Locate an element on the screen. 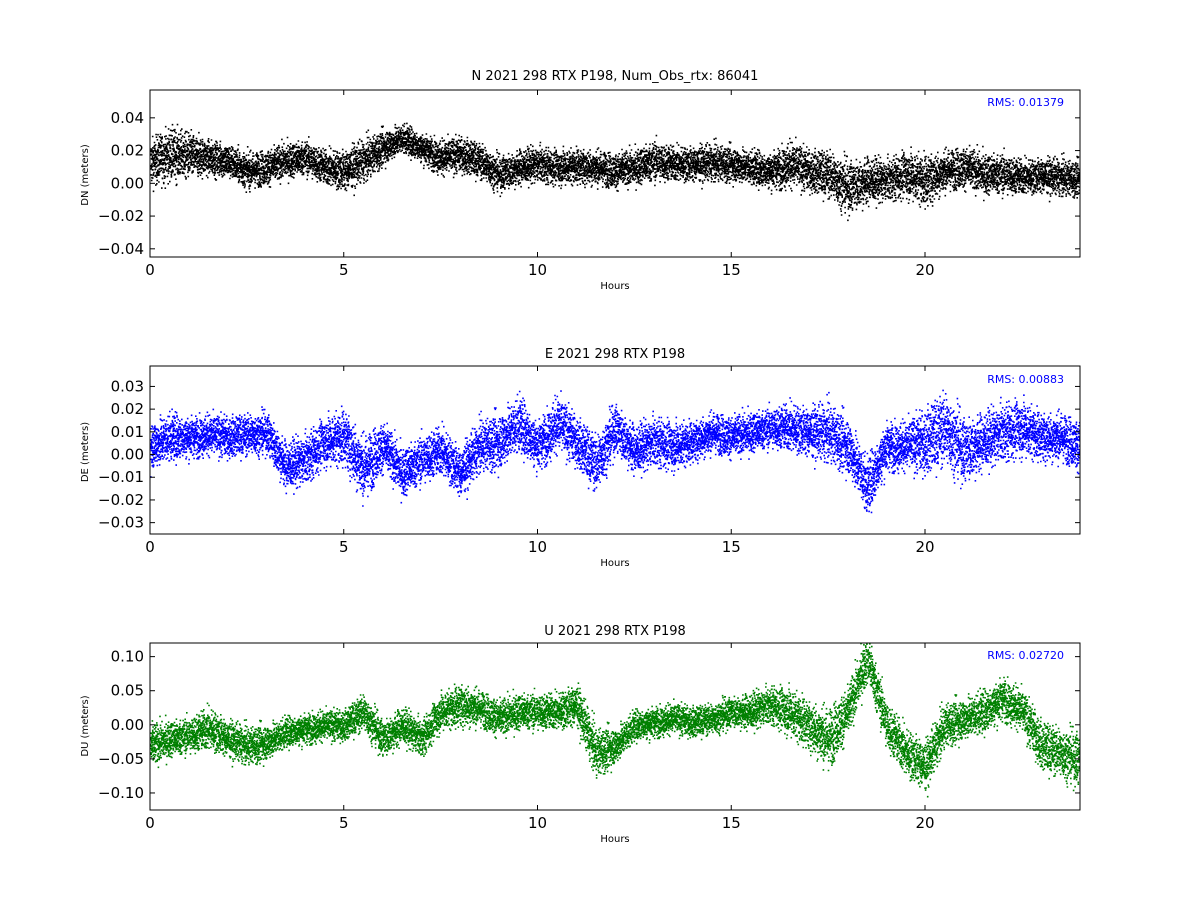  east-xlabel: Hours is located at coordinates (614, 563).